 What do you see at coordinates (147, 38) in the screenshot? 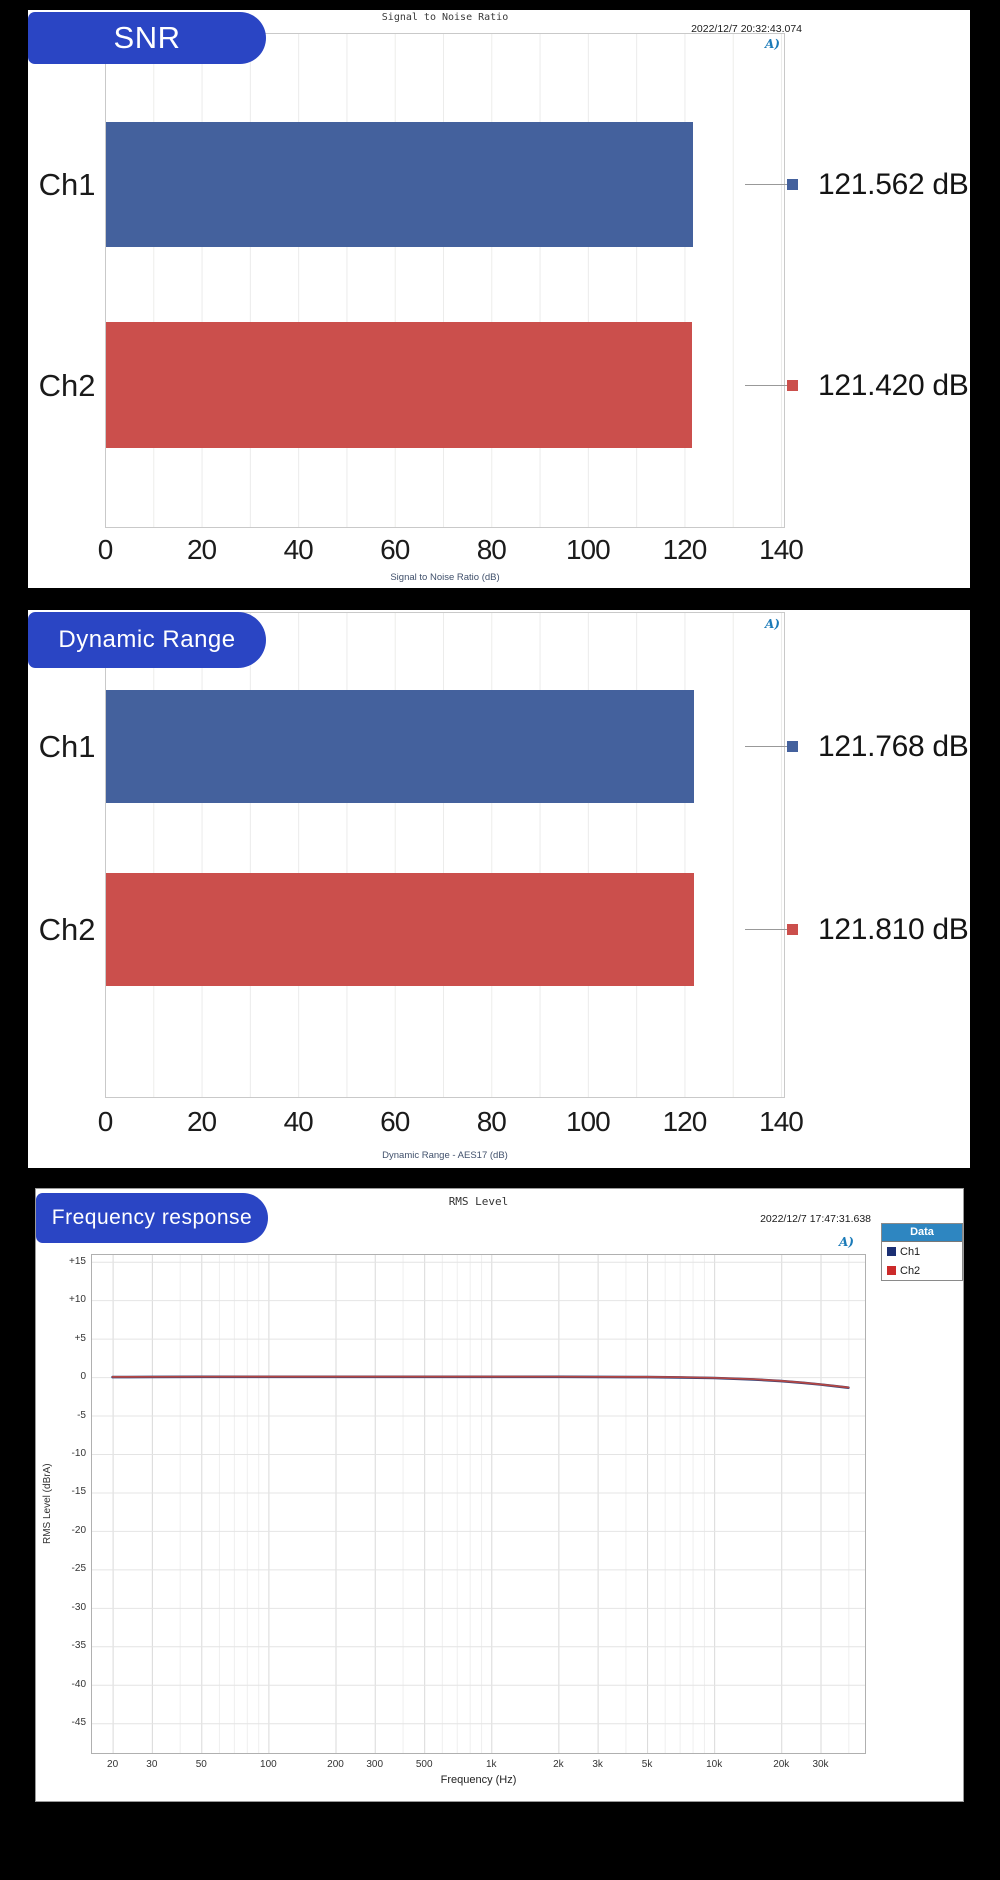
I see `snr-badge: SNR` at bounding box center [147, 38].